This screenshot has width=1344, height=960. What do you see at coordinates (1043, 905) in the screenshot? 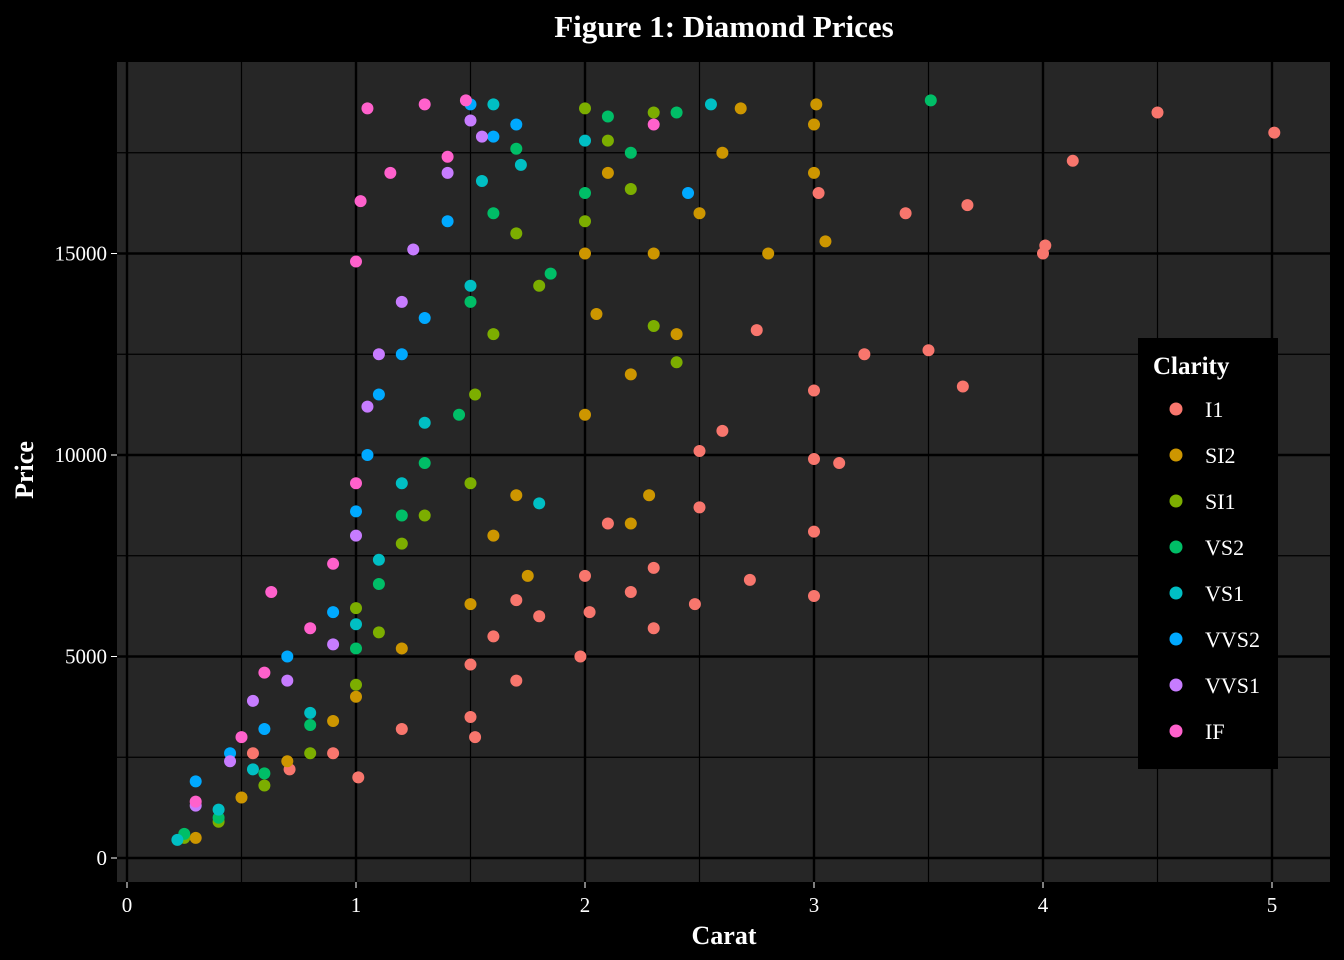
I see `x-tick-label: 4` at bounding box center [1043, 905].